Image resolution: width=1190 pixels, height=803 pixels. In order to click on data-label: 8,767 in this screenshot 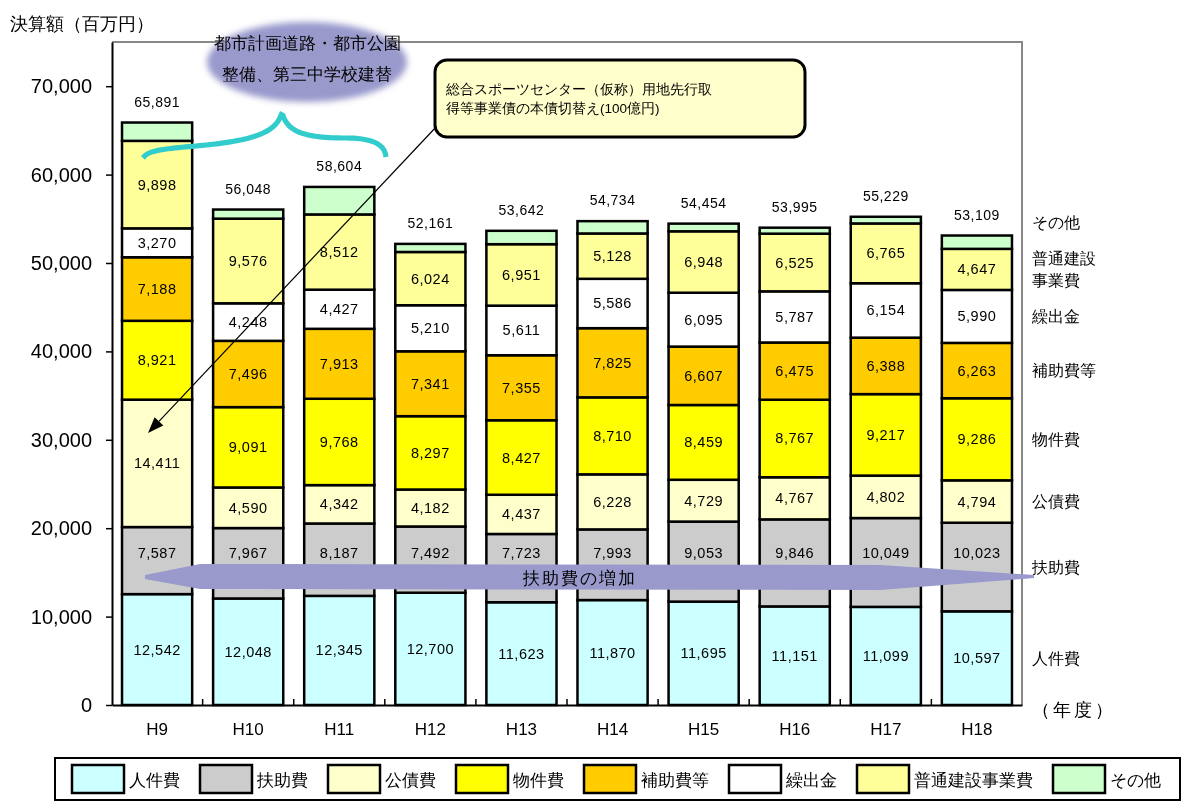, I will do `click(795, 438)`.